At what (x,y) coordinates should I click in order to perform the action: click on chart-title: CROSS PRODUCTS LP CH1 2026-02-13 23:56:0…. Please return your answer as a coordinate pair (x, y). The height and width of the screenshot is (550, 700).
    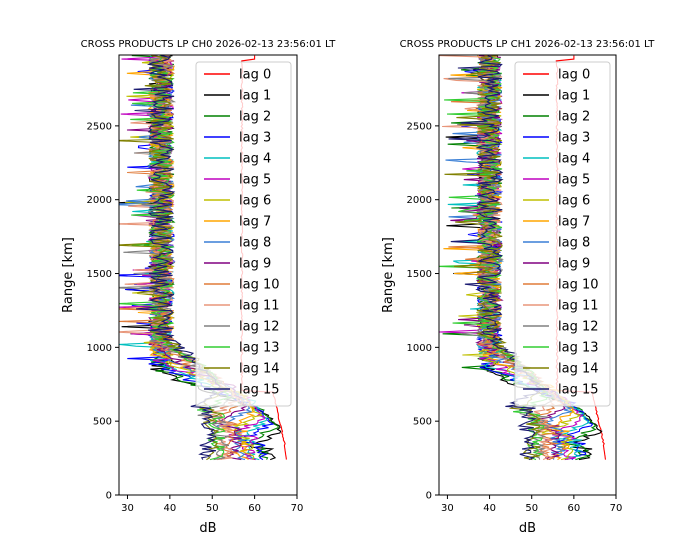
    Looking at the image, I should click on (528, 44).